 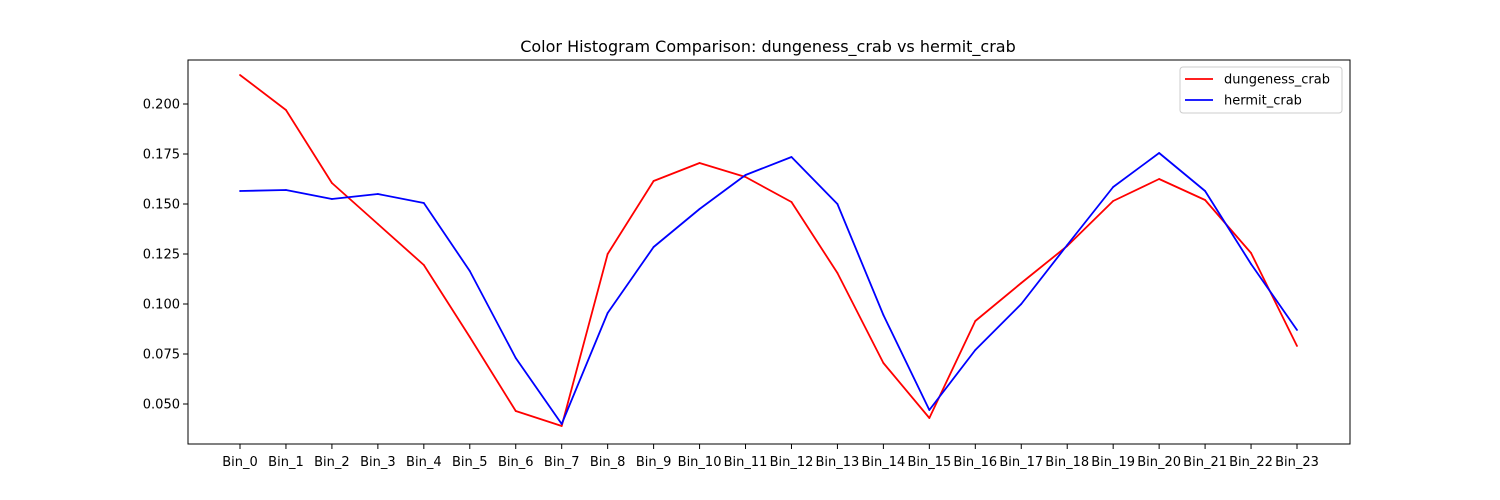 What do you see at coordinates (1159, 462) in the screenshot?
I see `x-tick-label: Bin_20` at bounding box center [1159, 462].